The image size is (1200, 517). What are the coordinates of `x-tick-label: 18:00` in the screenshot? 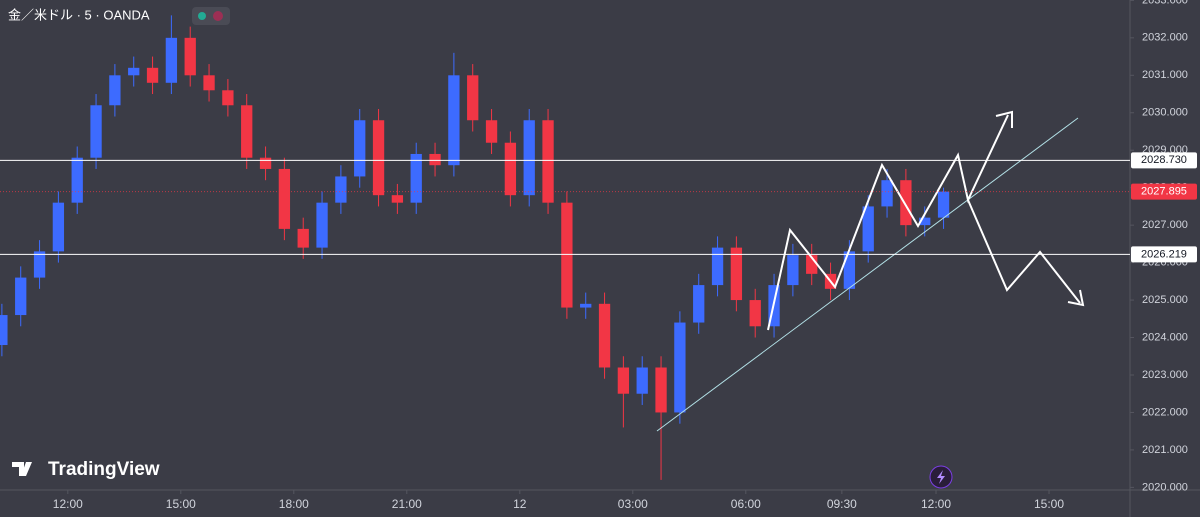 It's located at (294, 504).